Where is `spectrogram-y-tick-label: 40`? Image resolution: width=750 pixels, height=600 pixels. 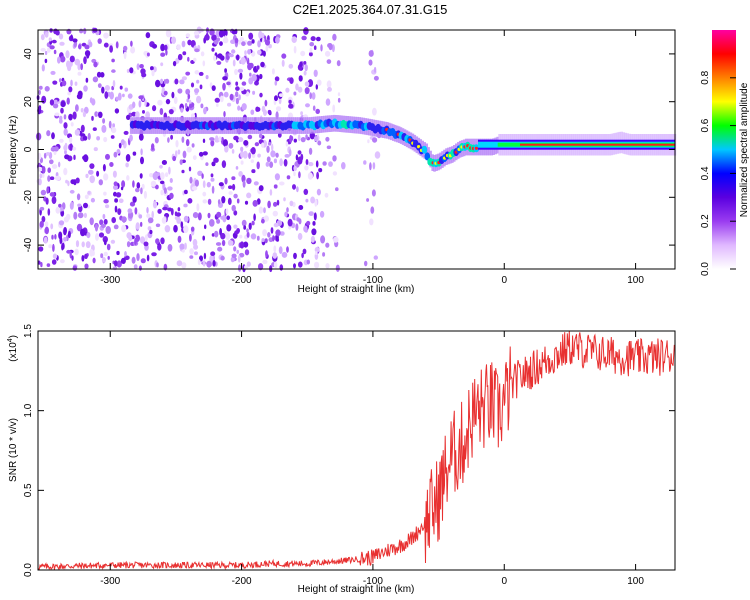 spectrogram-y-tick-label: 40 is located at coordinates (28, 54).